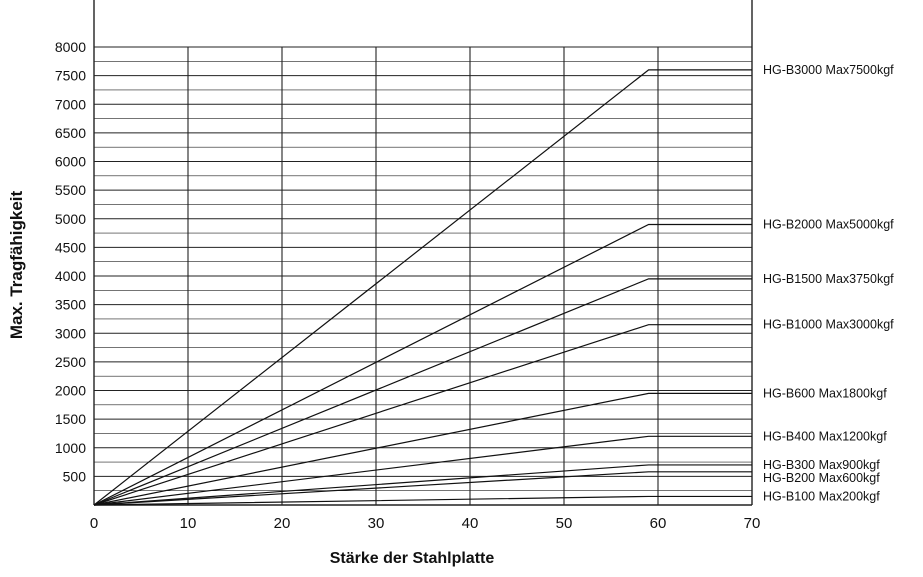 The height and width of the screenshot is (577, 923). What do you see at coordinates (70, 47) in the screenshot?
I see `y-tick-label: 8000` at bounding box center [70, 47].